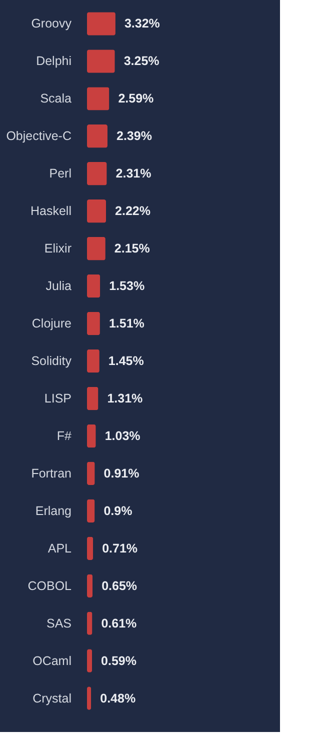 This screenshot has height=734, width=332. I want to click on y-tick-label: Haskell, so click(51, 211).